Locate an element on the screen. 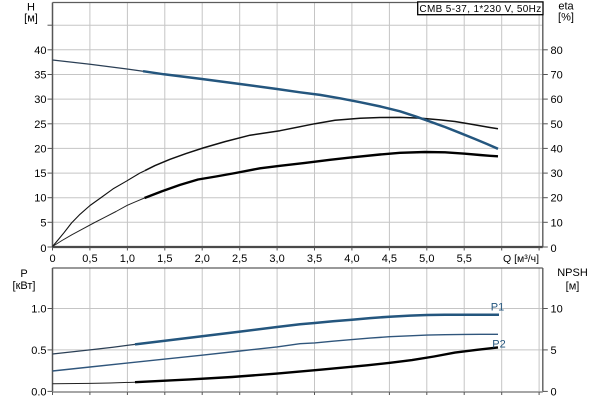  svg-text: 50 is located at coordinates (557, 125).